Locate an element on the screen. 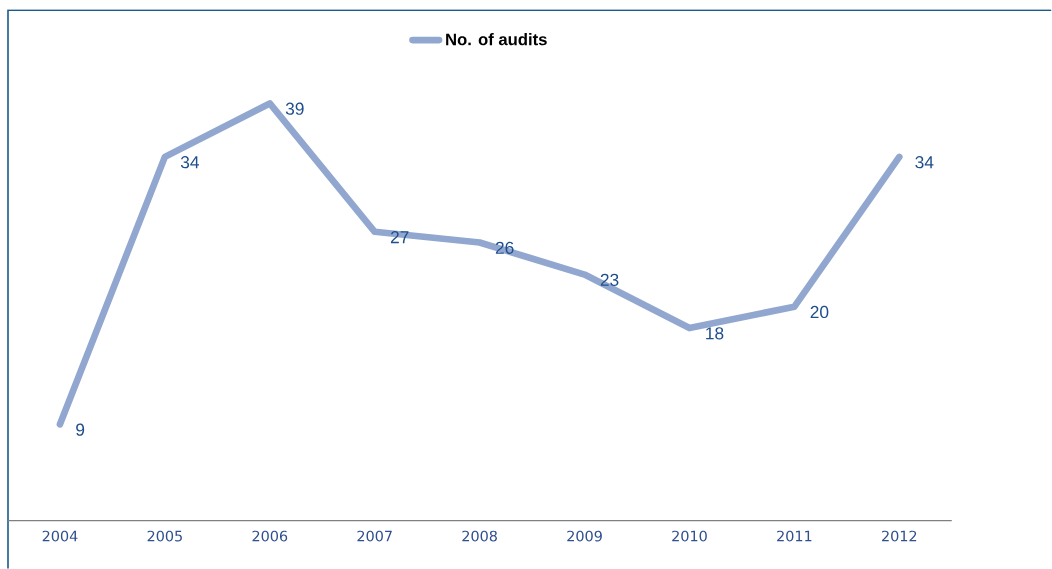  data-label: 20 is located at coordinates (819, 311).